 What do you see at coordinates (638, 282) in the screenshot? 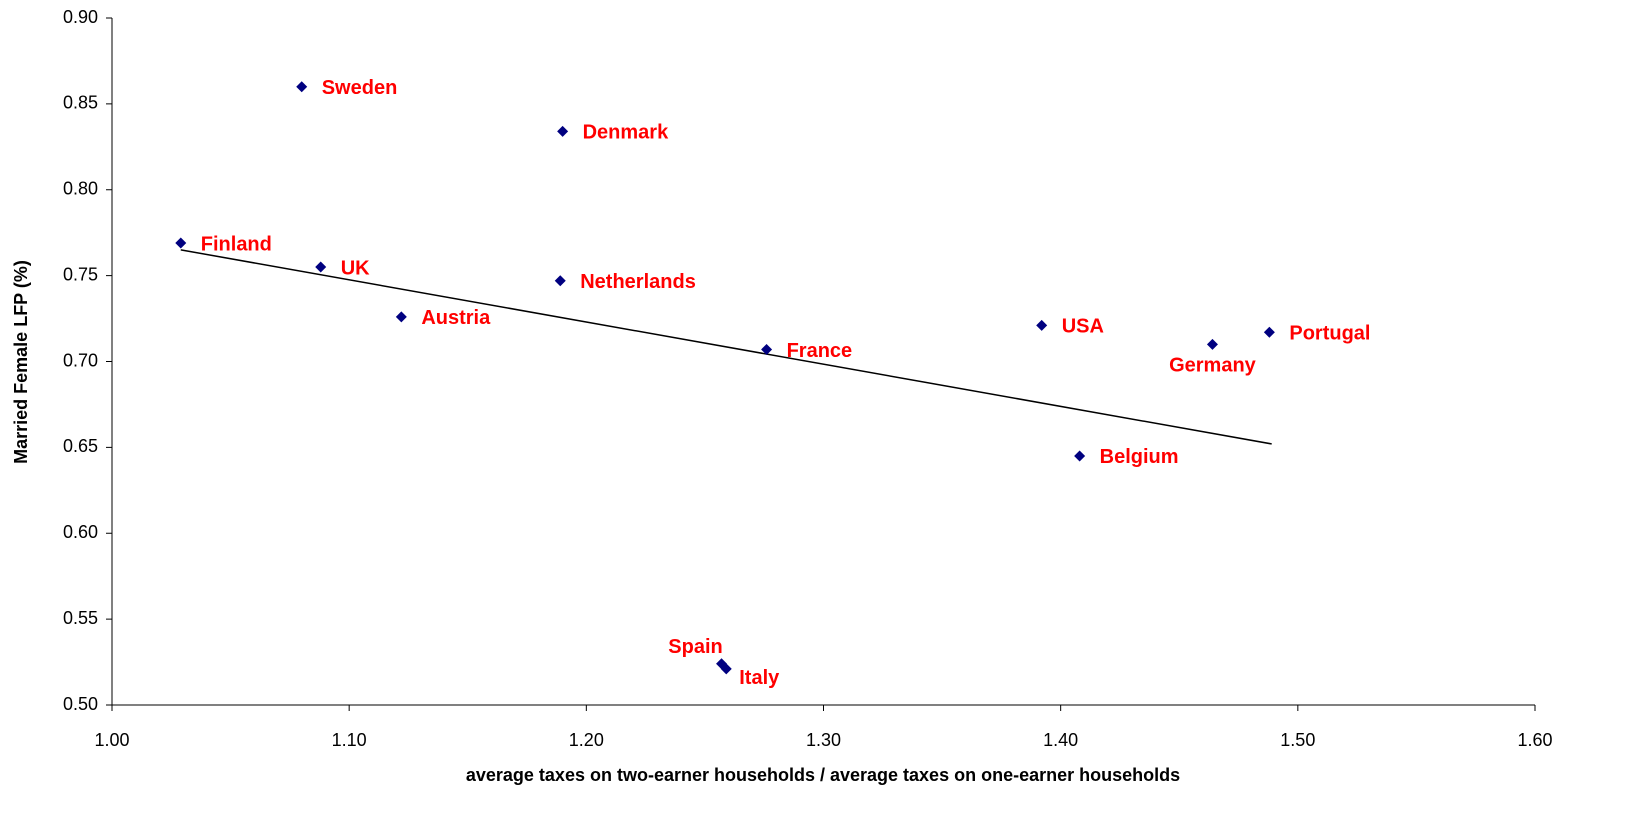
I see `point-label: Netherlands` at bounding box center [638, 282].